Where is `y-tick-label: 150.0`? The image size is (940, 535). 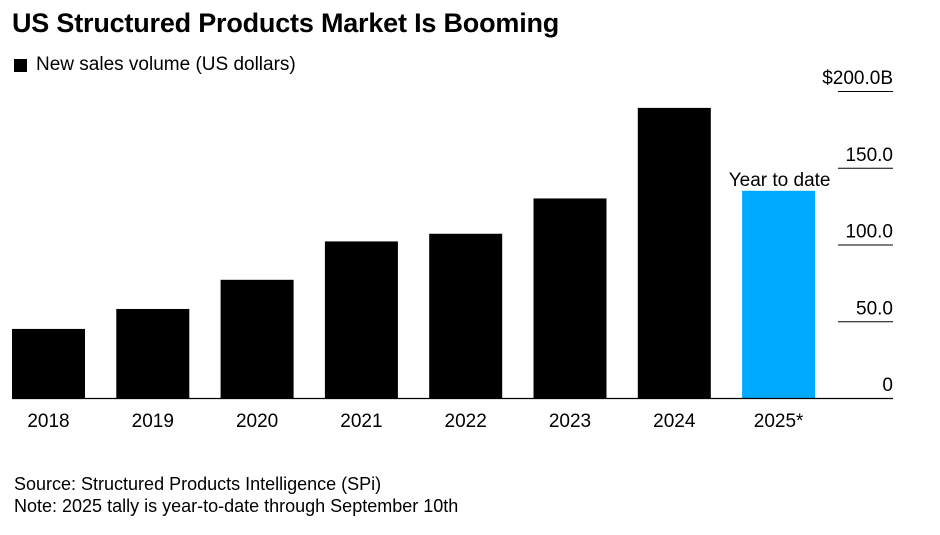 y-tick-label: 150.0 is located at coordinates (869, 155).